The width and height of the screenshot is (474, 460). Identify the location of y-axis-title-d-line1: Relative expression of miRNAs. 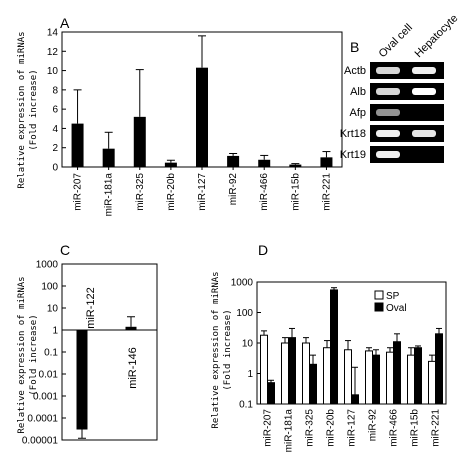
(216, 349).